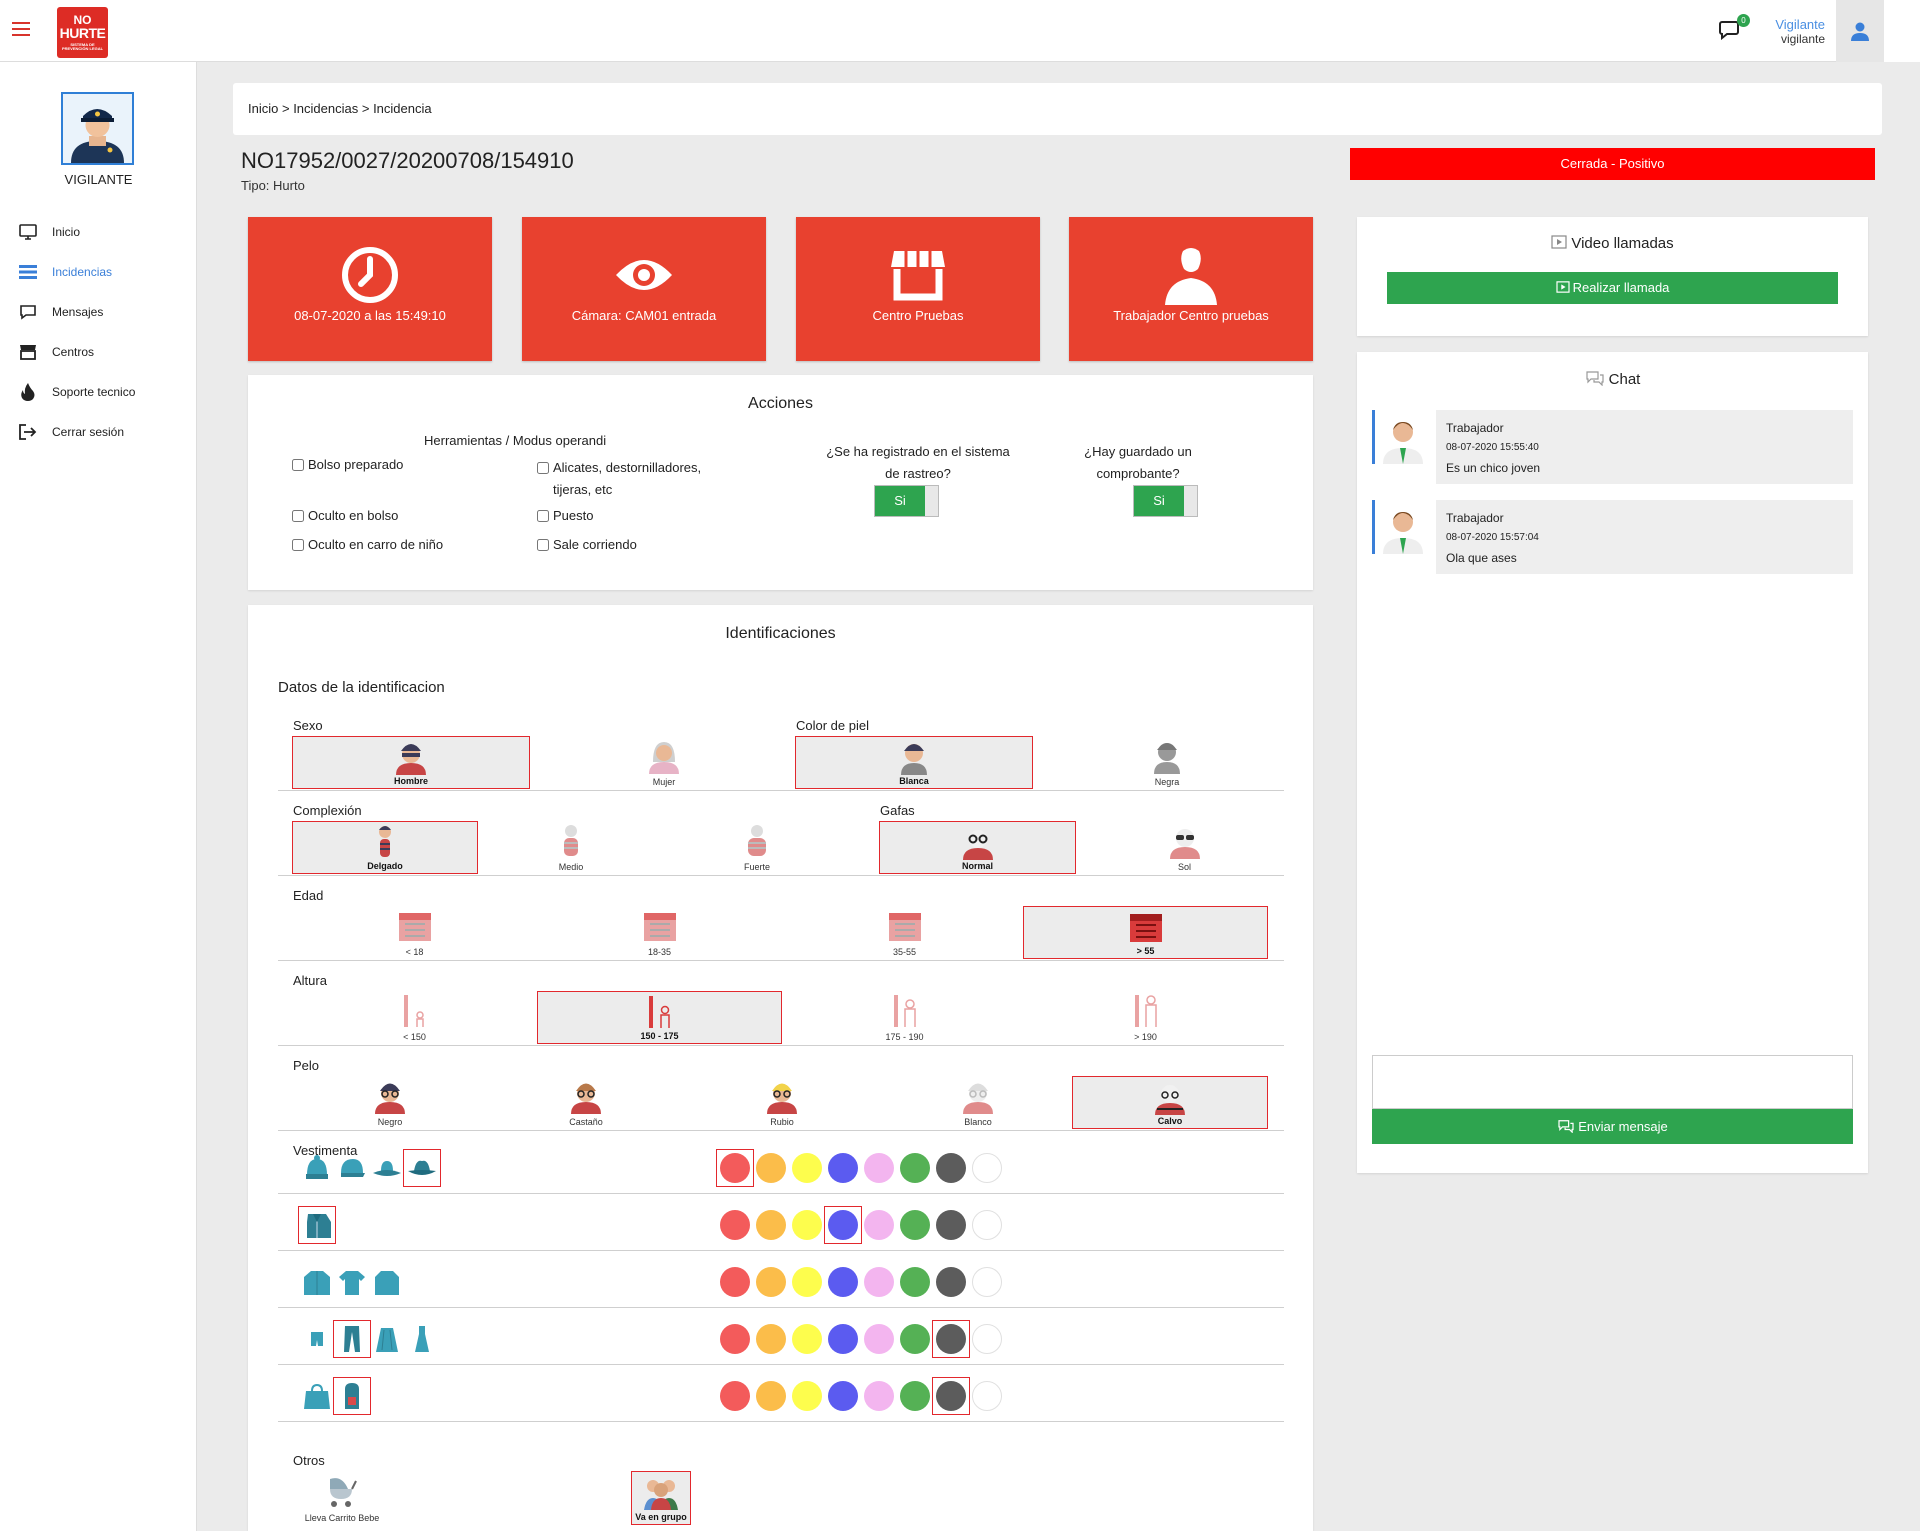  I want to click on option-sexo-hombre: Hombre, so click(411, 762).